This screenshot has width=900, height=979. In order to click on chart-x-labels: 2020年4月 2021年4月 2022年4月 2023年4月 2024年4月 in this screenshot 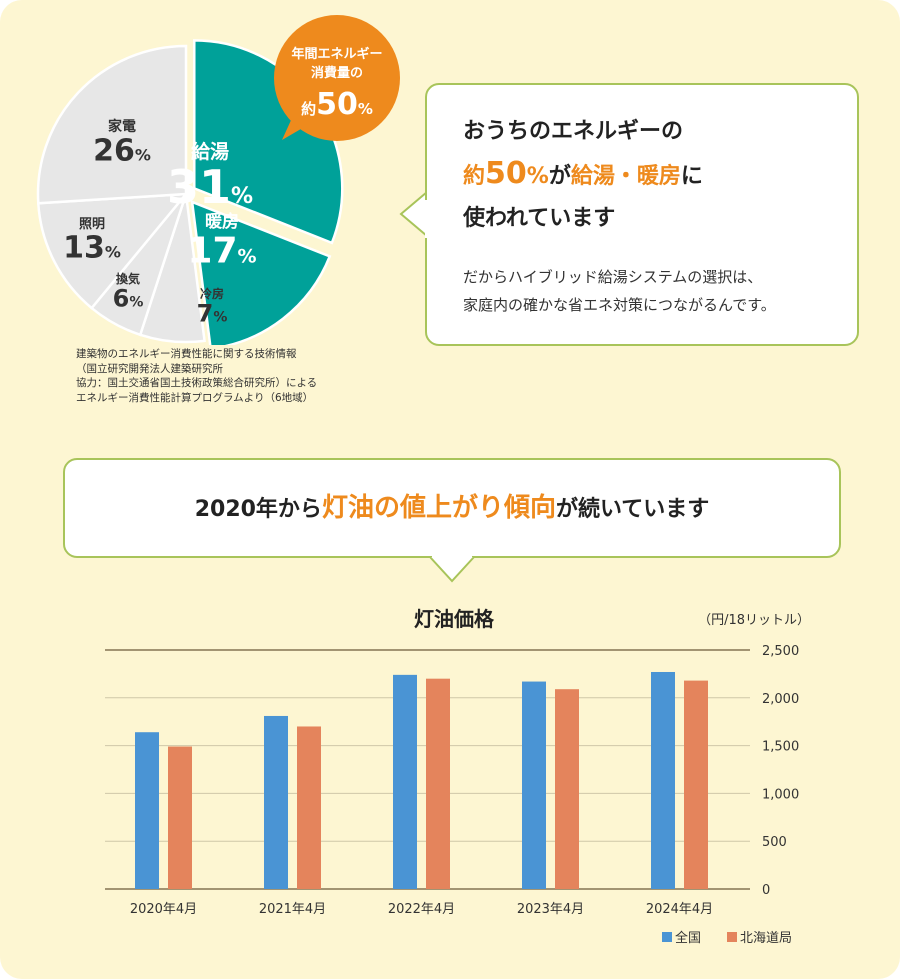, I will do `click(421, 909)`.